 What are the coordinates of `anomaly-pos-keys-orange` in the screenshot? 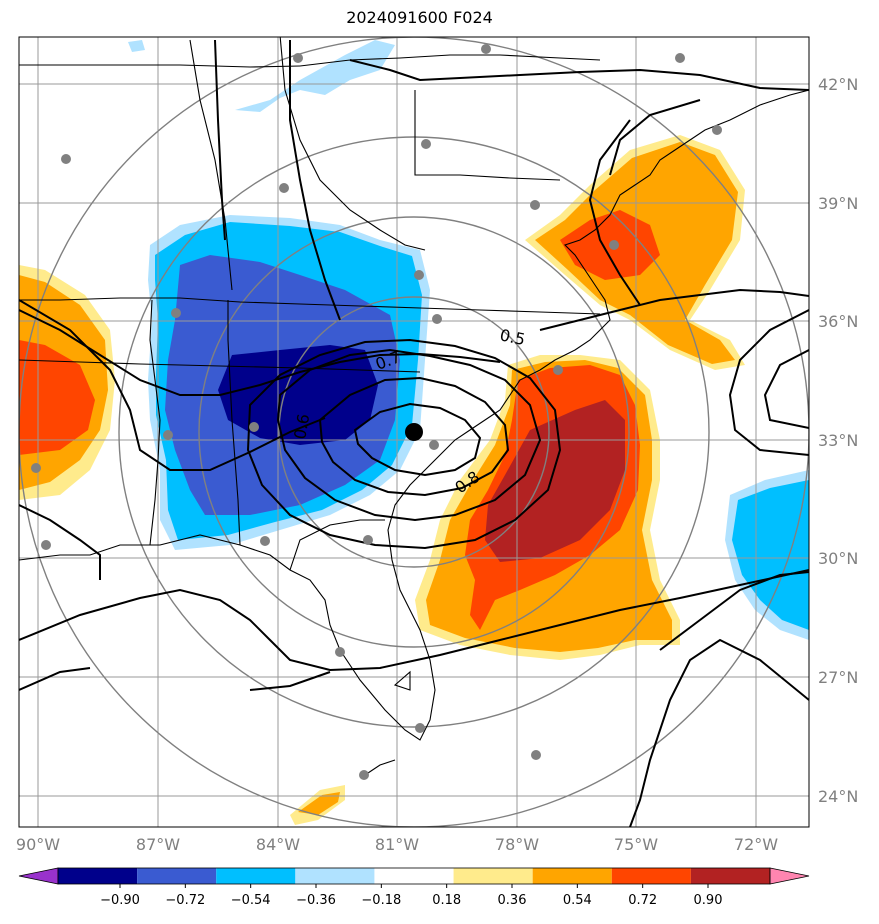 It's located at (319, 803).